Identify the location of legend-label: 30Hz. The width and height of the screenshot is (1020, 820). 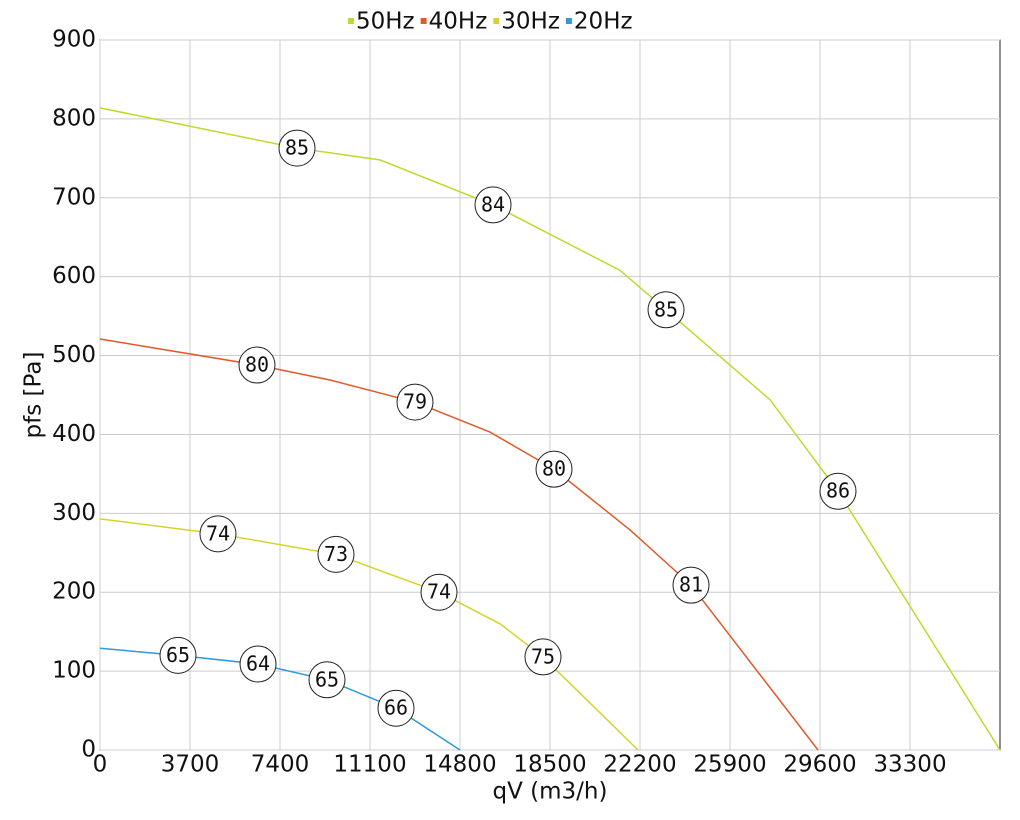
(530, 22).